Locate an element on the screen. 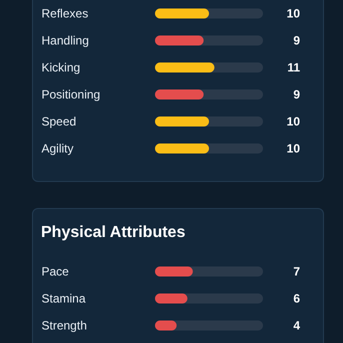  y-tick-label: Pace is located at coordinates (56, 271).